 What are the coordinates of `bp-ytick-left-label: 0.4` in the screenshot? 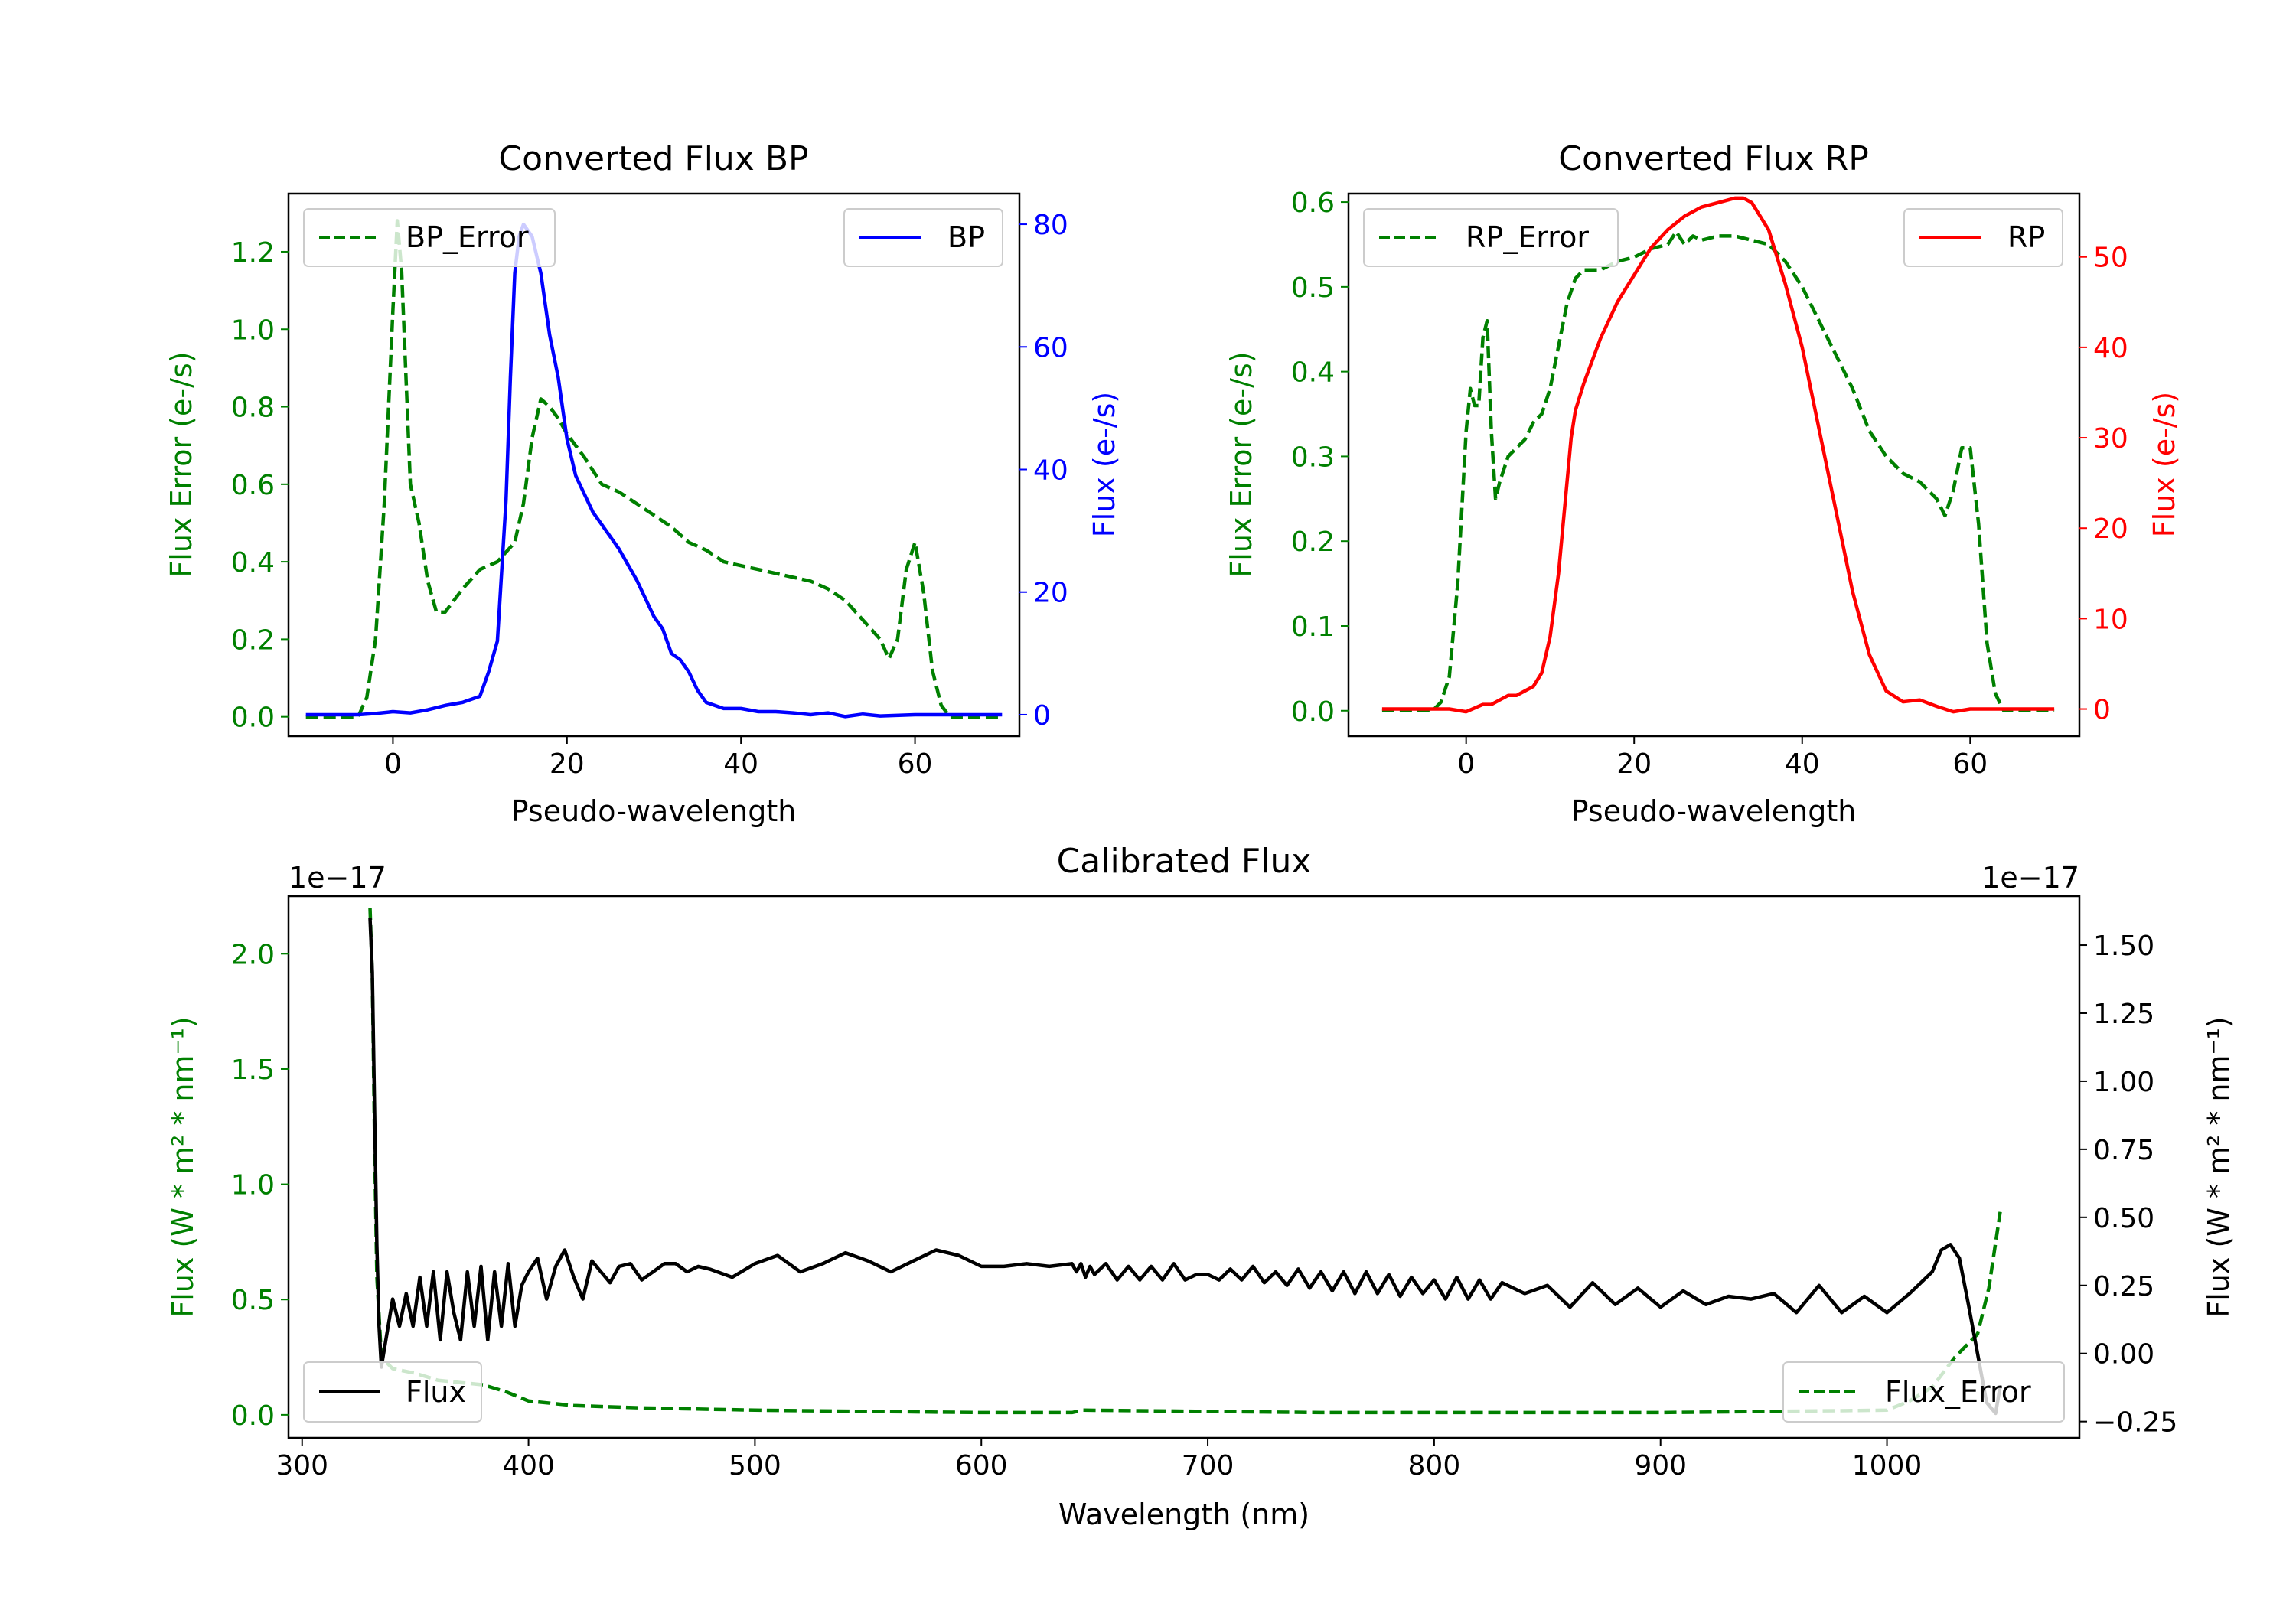 It's located at (253, 563).